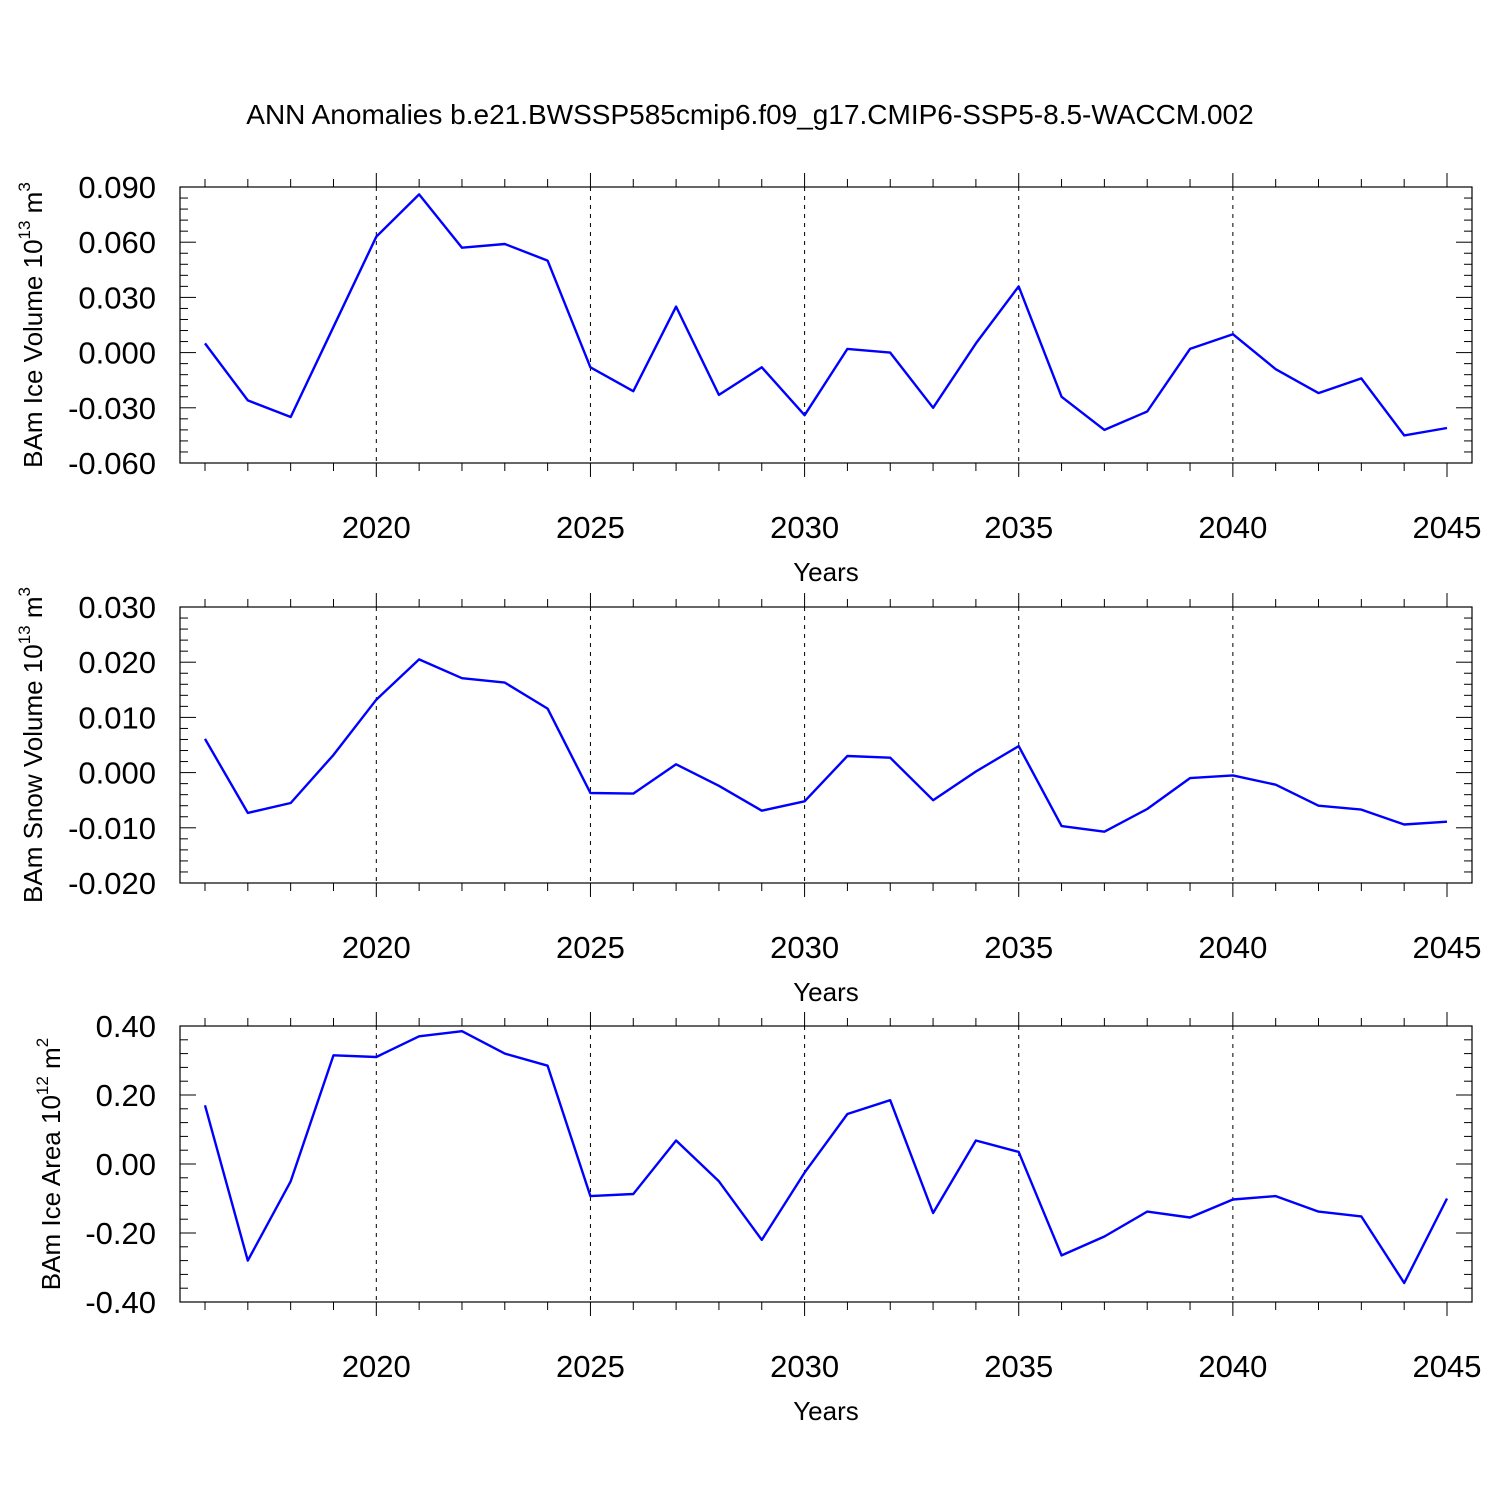 Image resolution: width=1500 pixels, height=1500 pixels. What do you see at coordinates (120, 1233) in the screenshot?
I see `y-tick-label: -0.20` at bounding box center [120, 1233].